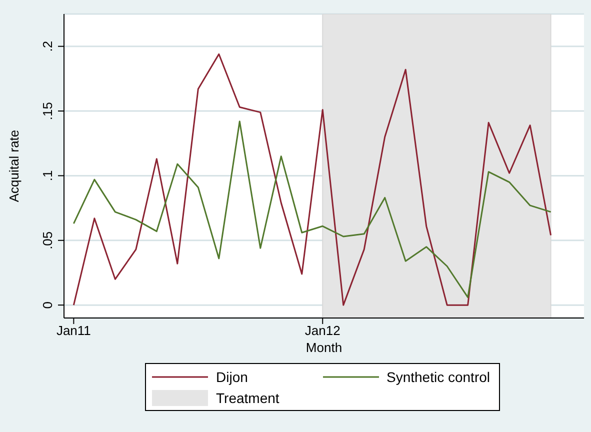 The height and width of the screenshot is (432, 591). Describe the element at coordinates (47, 305) in the screenshot. I see `y-tick-label: 0` at that location.